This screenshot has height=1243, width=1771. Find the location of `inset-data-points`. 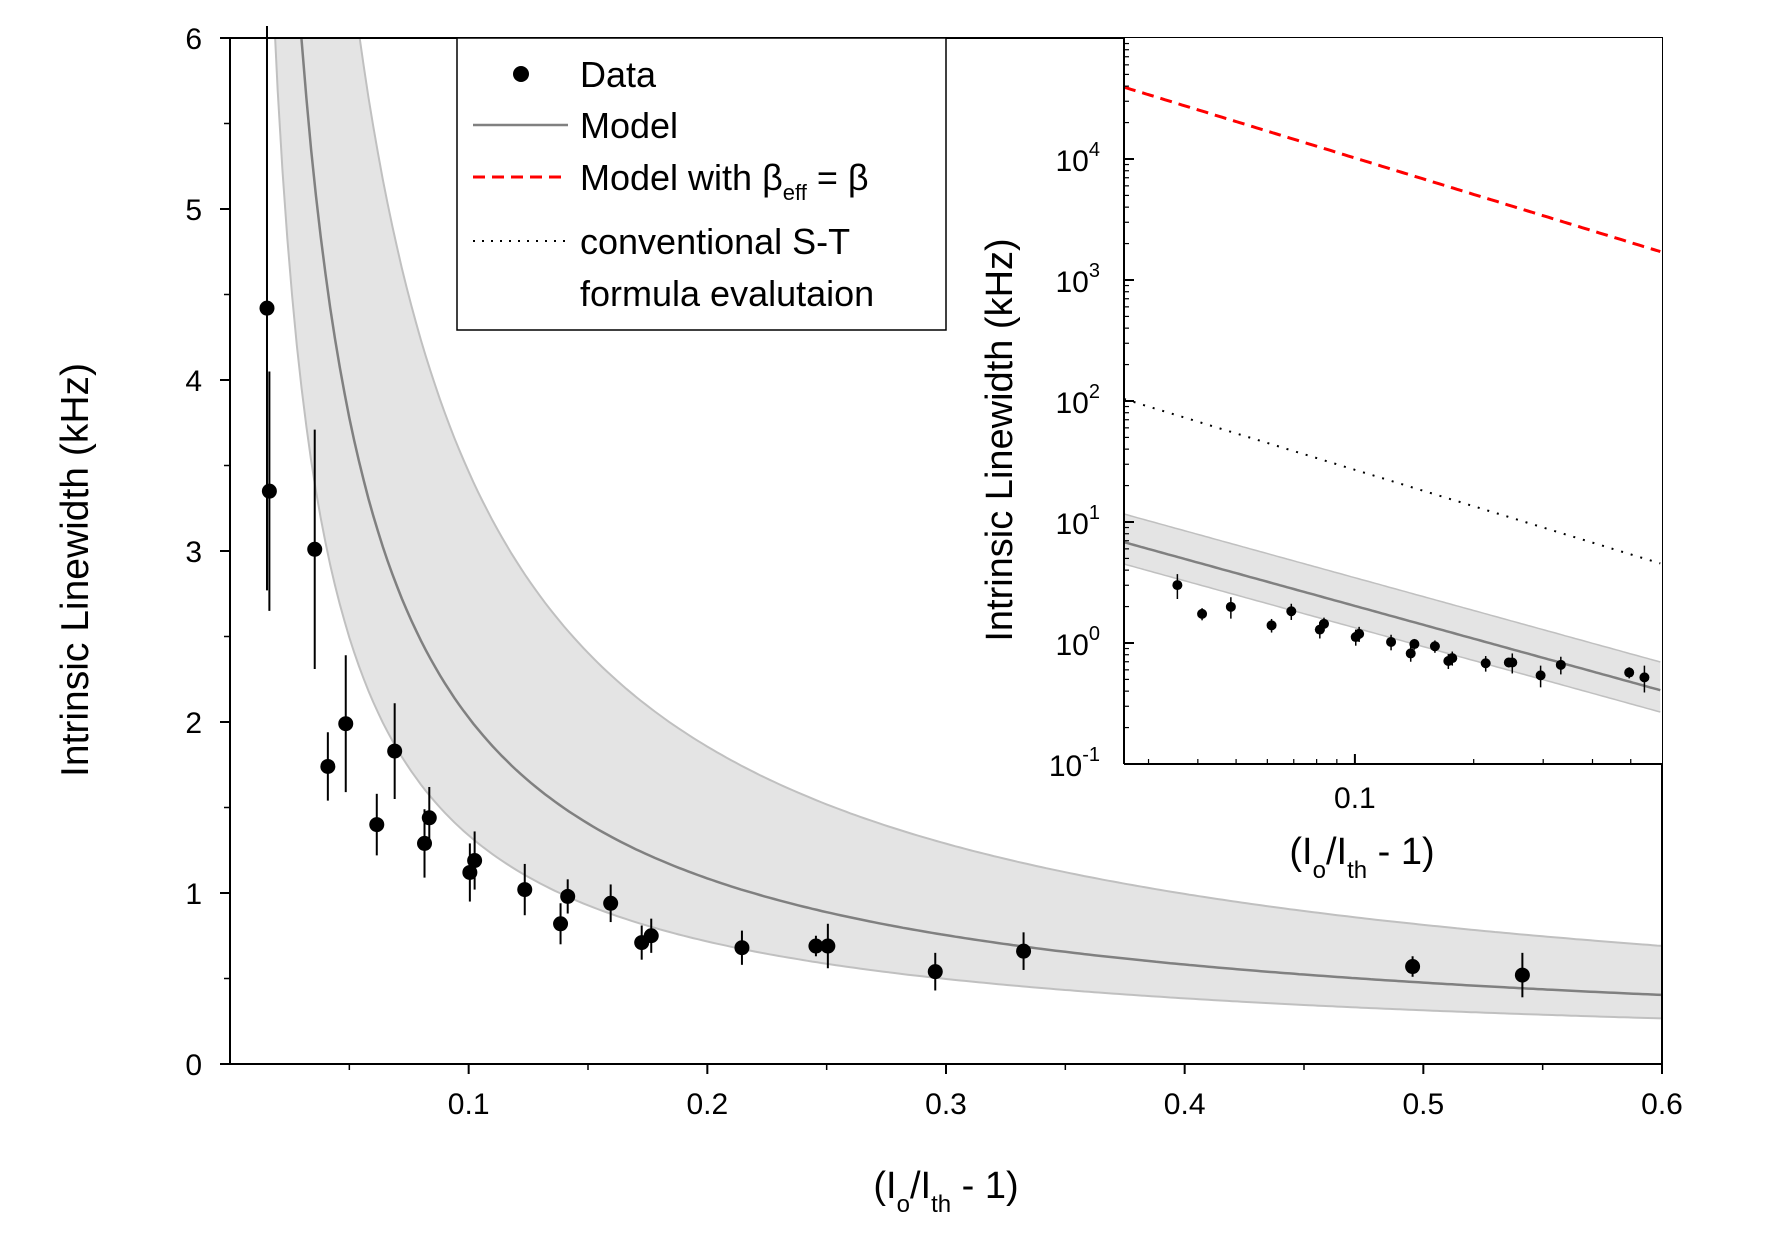

inset-data-points is located at coordinates (1411, 633).